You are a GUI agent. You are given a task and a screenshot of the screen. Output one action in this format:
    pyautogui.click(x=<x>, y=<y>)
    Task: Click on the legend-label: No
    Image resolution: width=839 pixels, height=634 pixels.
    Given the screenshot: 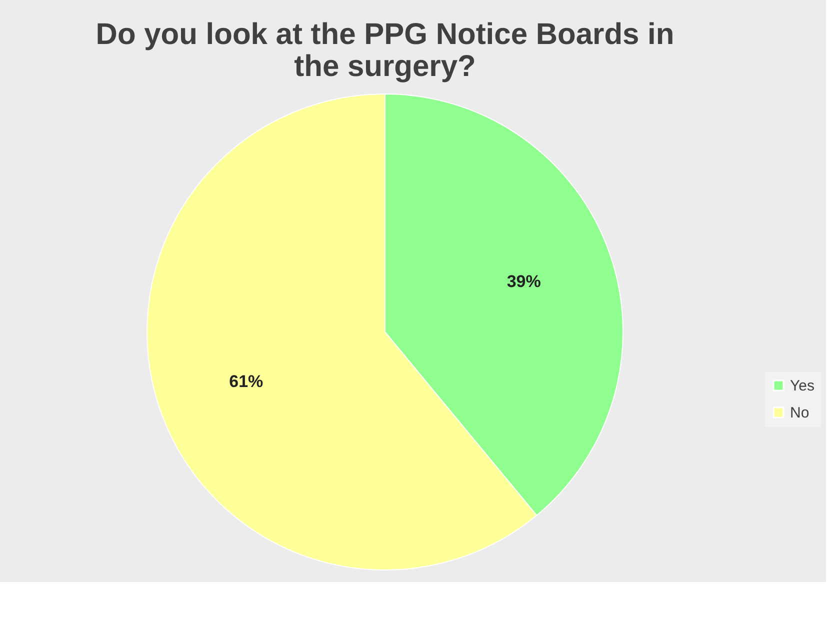 What is the action you would take?
    pyautogui.click(x=800, y=413)
    